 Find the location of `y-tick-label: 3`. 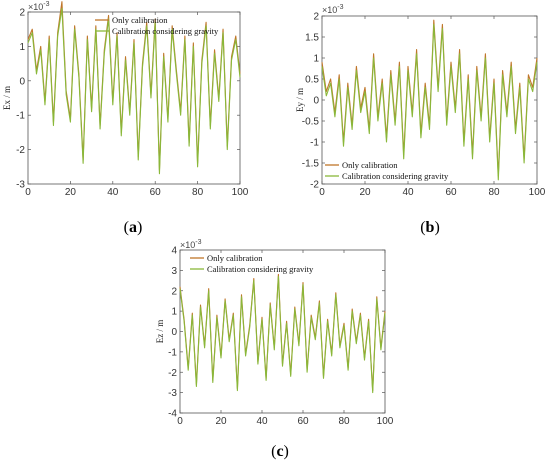

y-tick-label: 3 is located at coordinates (174, 271).